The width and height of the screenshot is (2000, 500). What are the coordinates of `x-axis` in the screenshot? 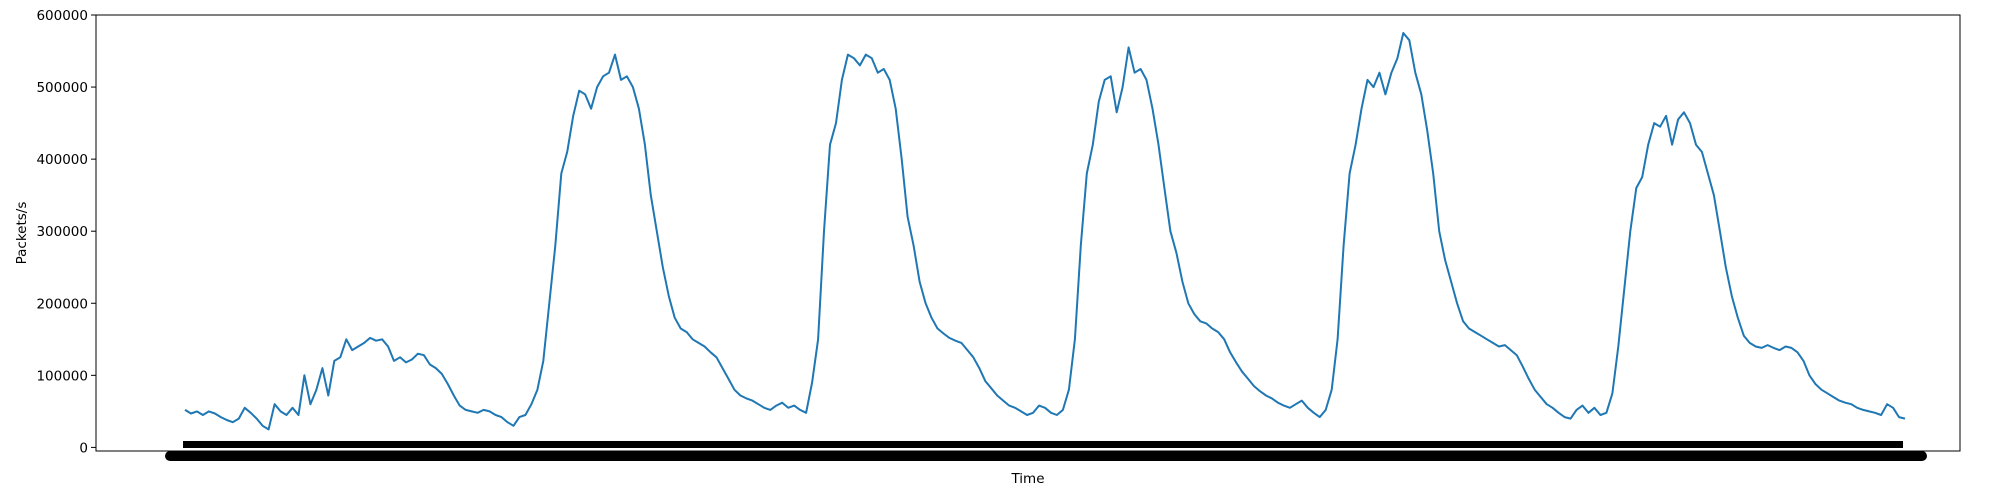 It's located at (1046, 451).